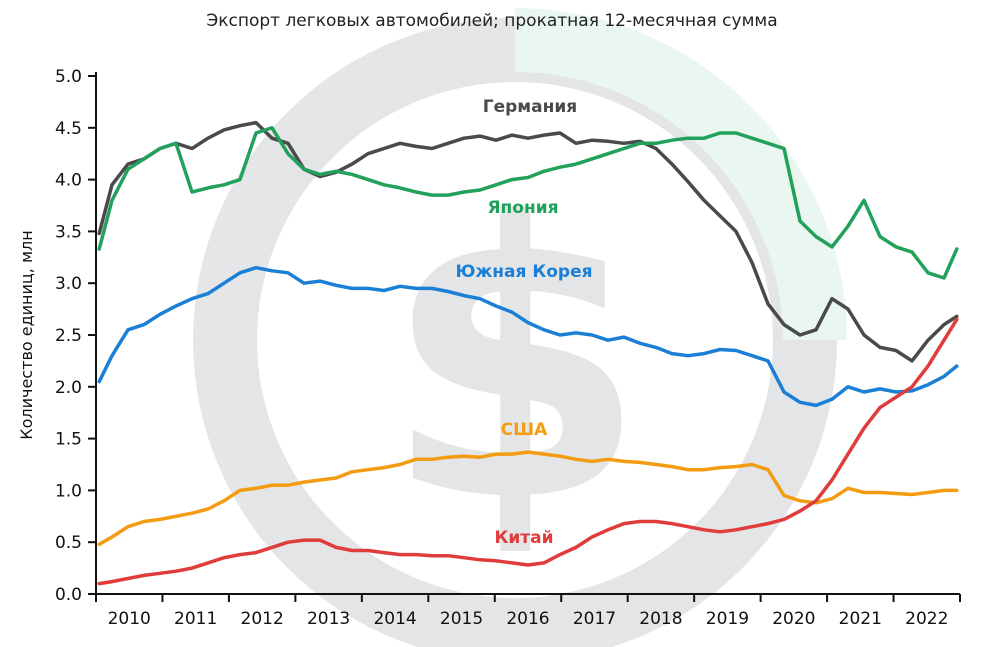  Describe the element at coordinates (68, 440) in the screenshot. I see `y-tick-label: 1.5` at that location.